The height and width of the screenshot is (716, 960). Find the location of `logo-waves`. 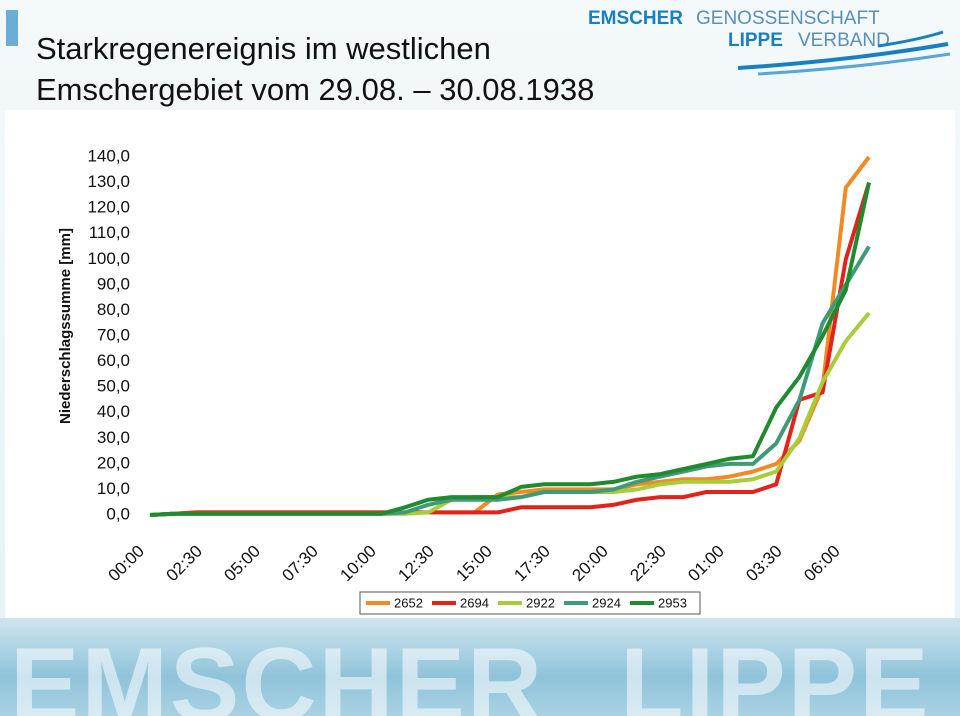

logo-waves is located at coordinates (844, 53).